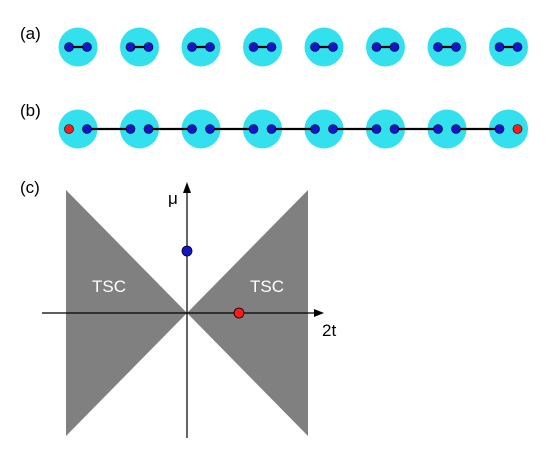 Image resolution: width=553 pixels, height=455 pixels. I want to click on x-axis-arrow, so click(319, 313).